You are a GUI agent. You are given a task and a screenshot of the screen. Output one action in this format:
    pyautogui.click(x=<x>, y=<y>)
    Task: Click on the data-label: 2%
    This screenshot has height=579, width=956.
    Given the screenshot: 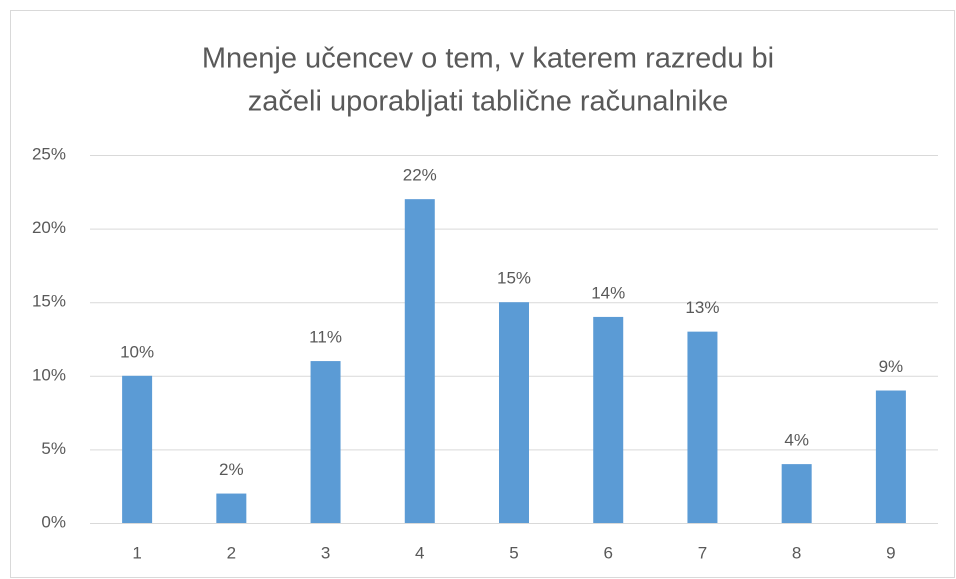 What is the action you would take?
    pyautogui.click(x=231, y=469)
    